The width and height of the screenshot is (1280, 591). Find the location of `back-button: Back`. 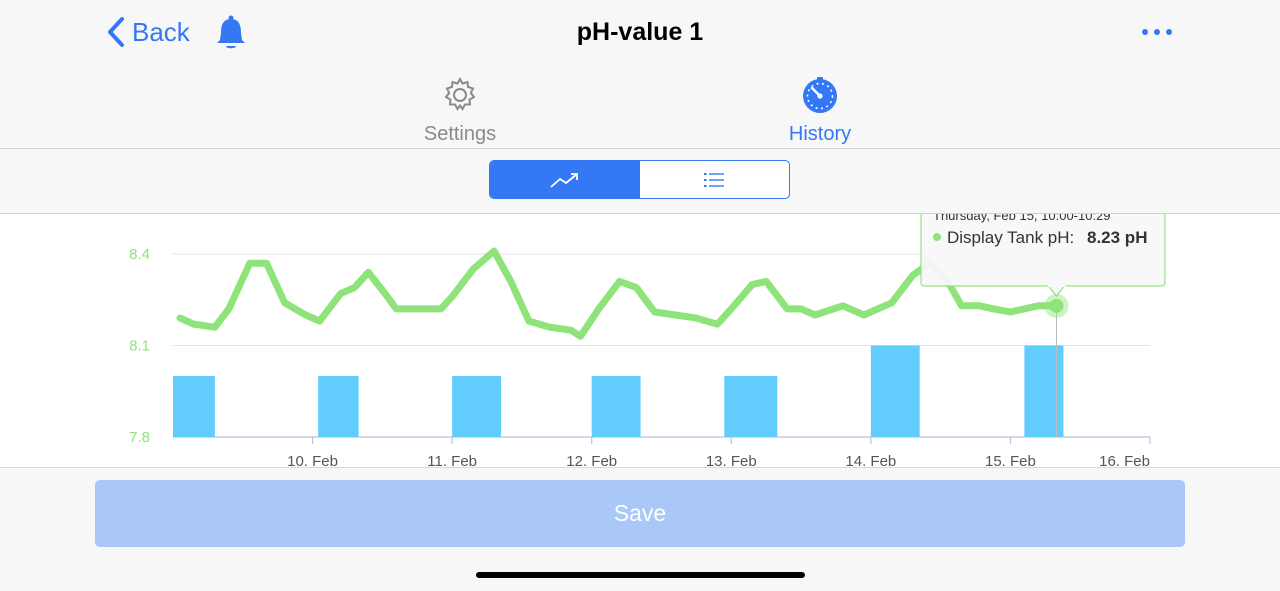

back-button: Back is located at coordinates (148, 32).